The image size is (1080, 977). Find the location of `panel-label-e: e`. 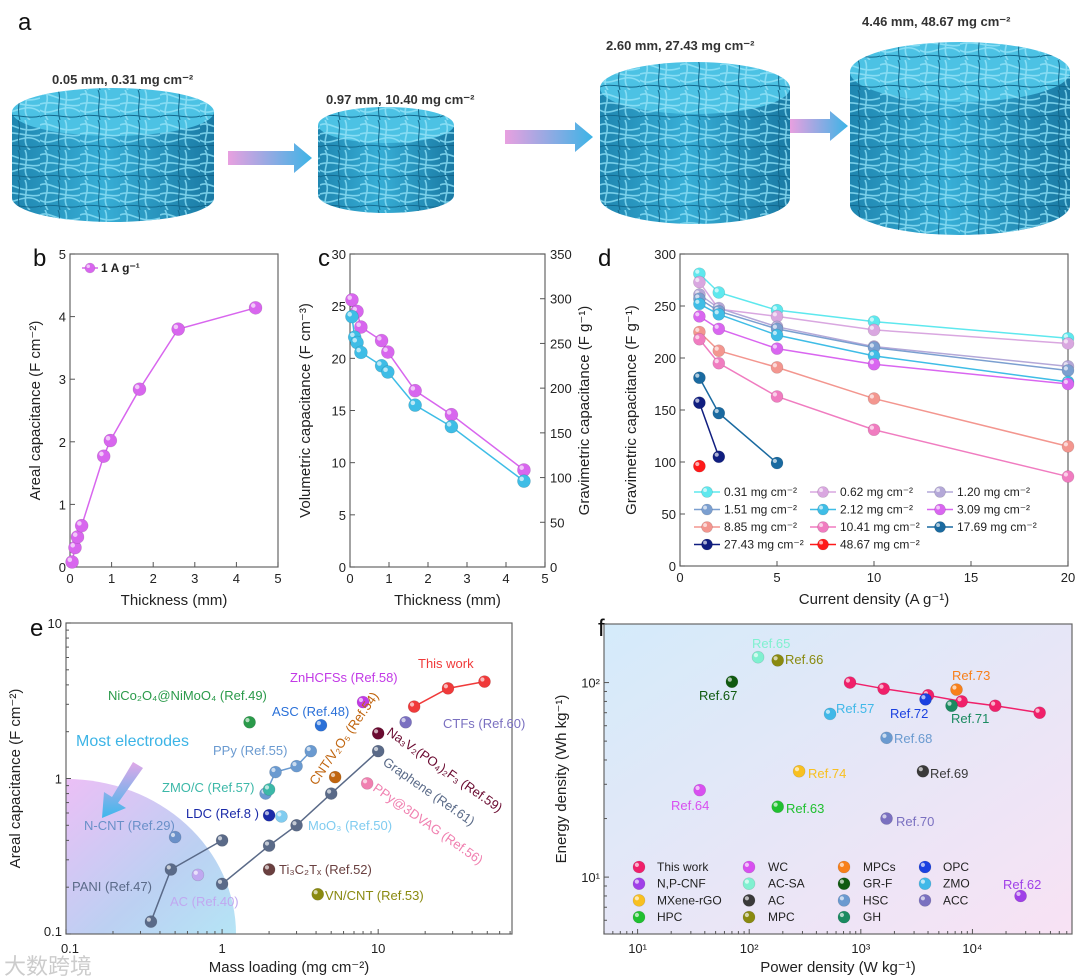

panel-label-e: e is located at coordinates (36, 628).